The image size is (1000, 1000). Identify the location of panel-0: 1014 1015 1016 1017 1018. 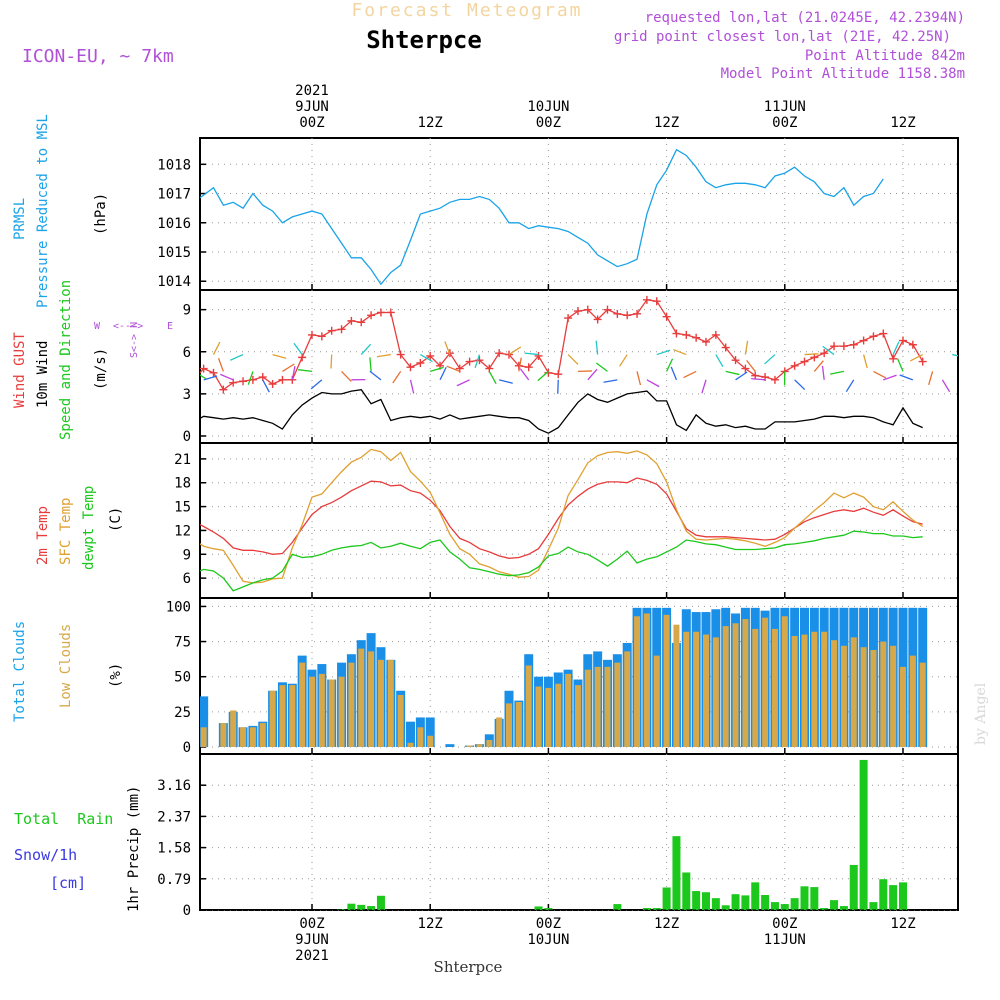
(558, 214).